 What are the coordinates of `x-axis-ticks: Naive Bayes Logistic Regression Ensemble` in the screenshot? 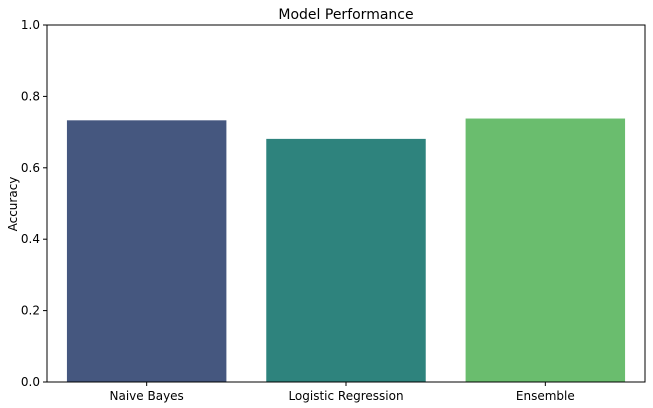 It's located at (342, 392).